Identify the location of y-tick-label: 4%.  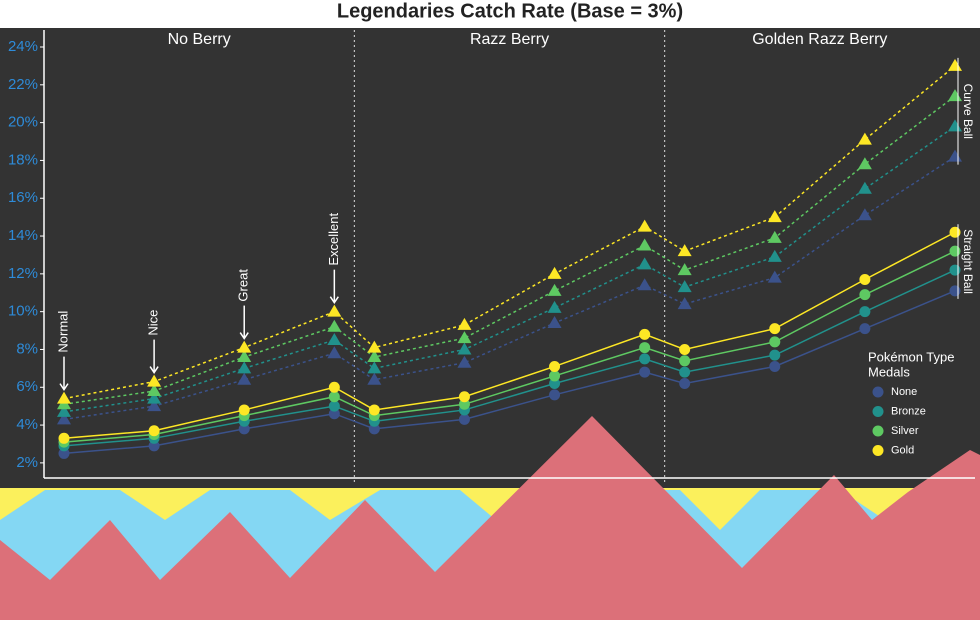
(27, 424).